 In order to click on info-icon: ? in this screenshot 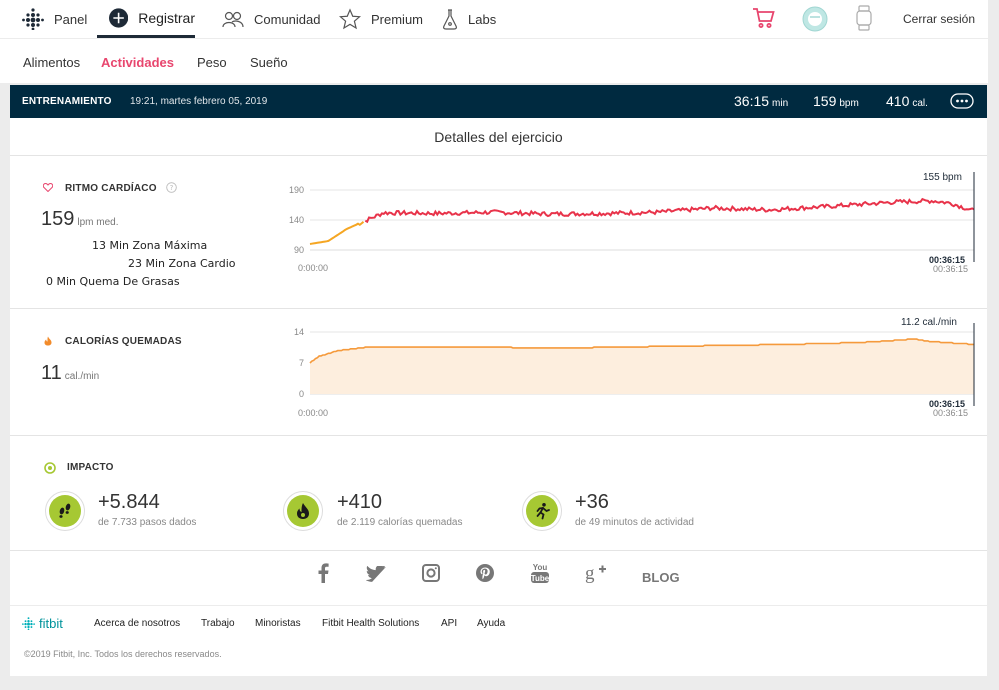, I will do `click(171, 187)`.